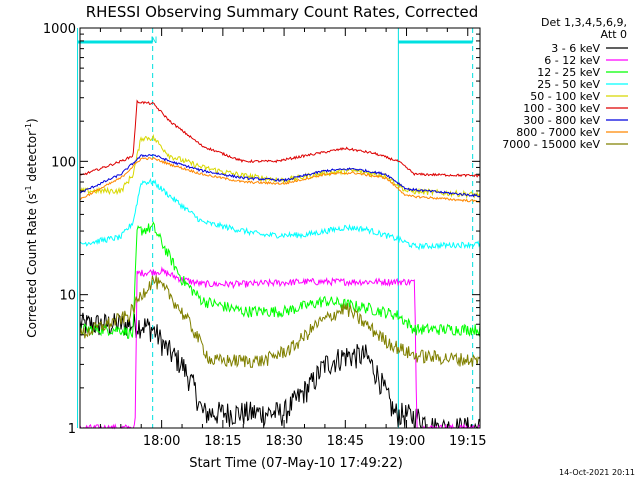 The image size is (640, 480). I want to click on x-tick-label: 19:15, so click(467, 441).